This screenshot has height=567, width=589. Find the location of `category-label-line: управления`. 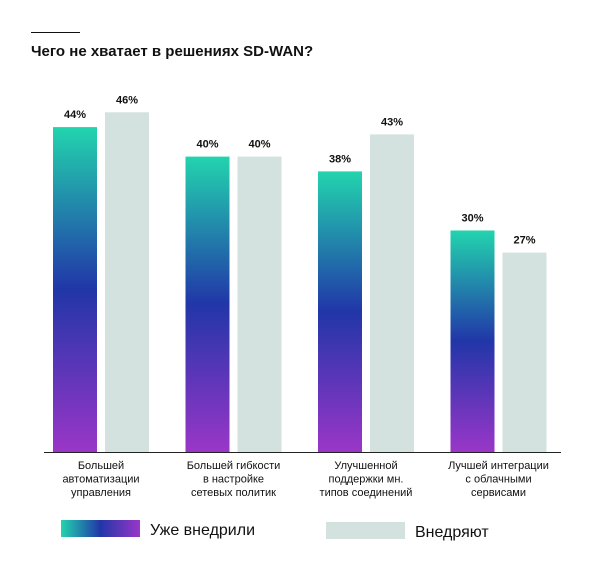

category-label-line: управления is located at coordinates (101, 493).